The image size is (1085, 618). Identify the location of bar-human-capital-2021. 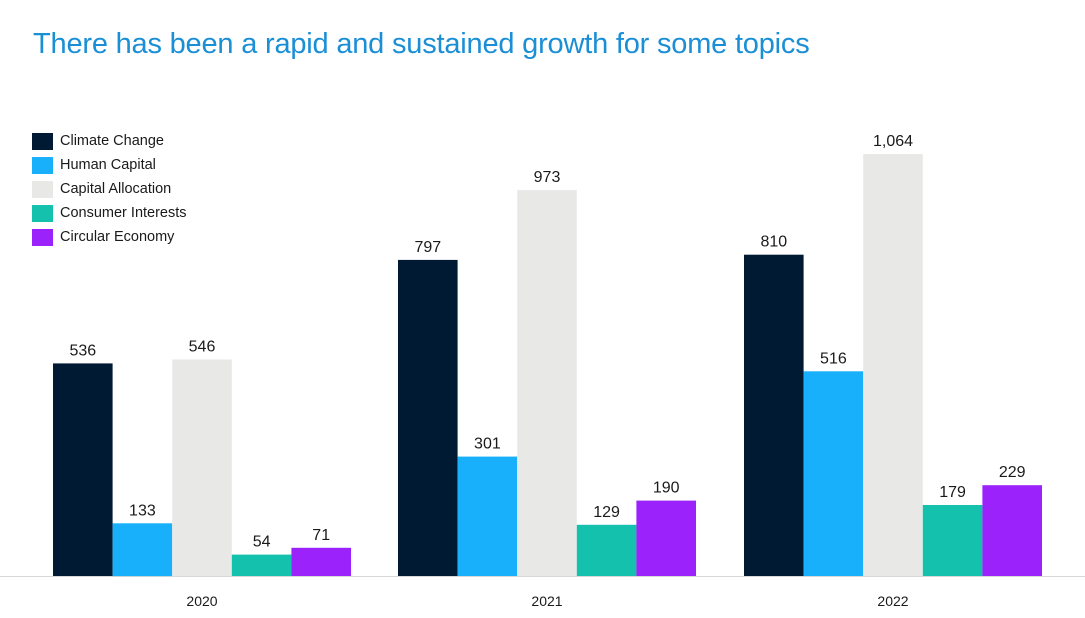
(487, 516).